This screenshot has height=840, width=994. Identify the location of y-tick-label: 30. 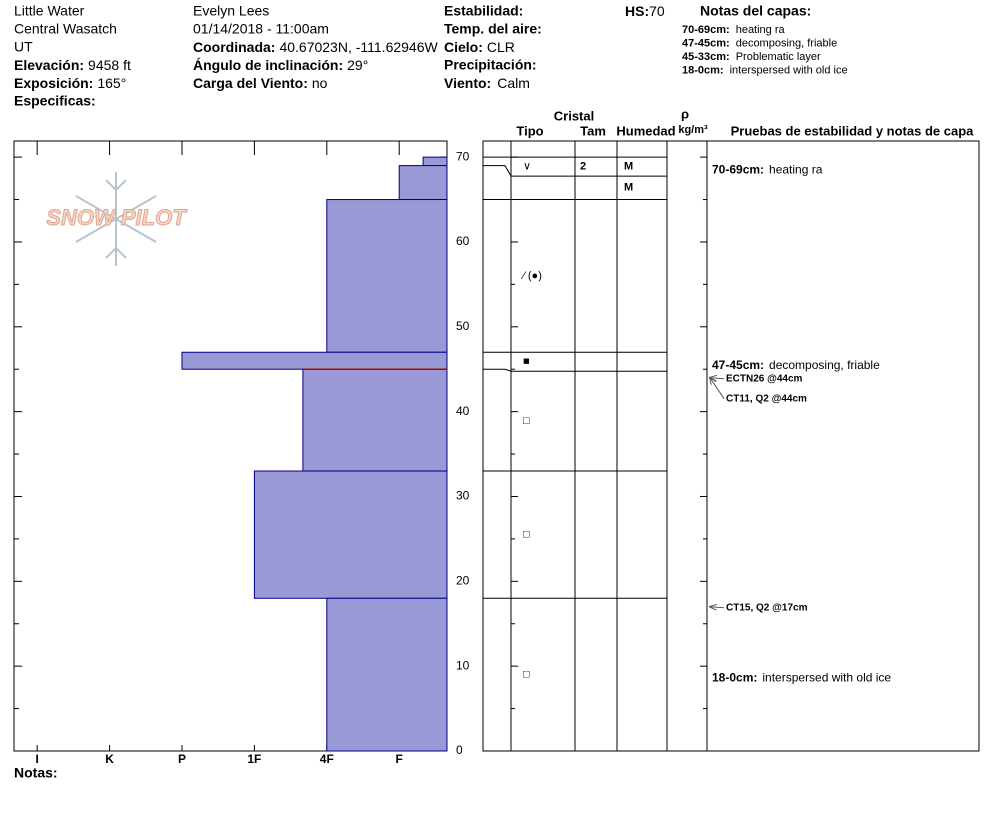
(463, 496).